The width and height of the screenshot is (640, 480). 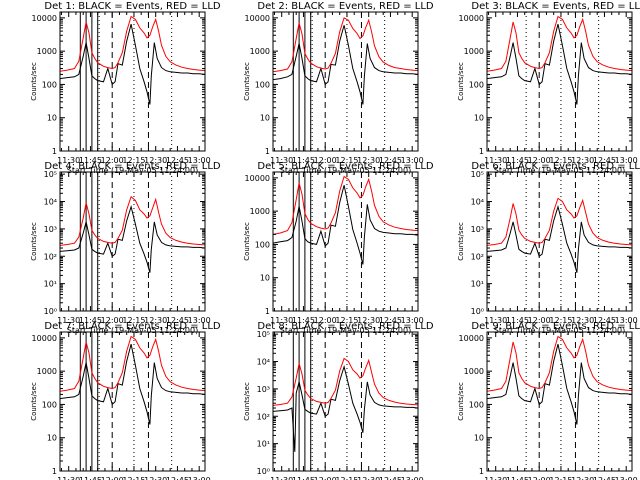 What do you see at coordinates (477, 284) in the screenshot?
I see `y-tick-label: 10¹` at bounding box center [477, 284].